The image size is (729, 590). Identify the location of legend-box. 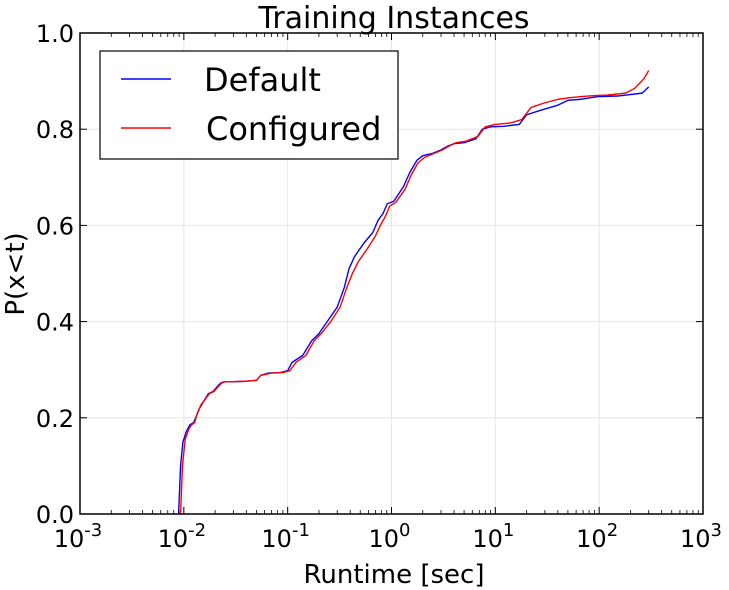
(249, 105).